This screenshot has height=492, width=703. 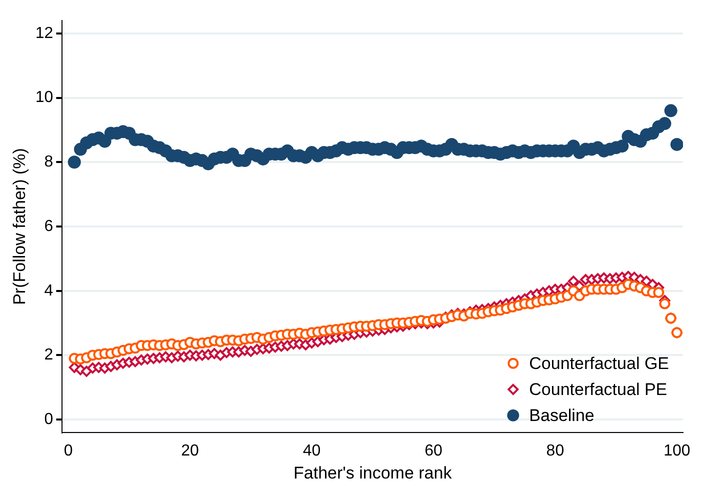 I want to click on y-tick-label: 4, so click(x=49, y=291).